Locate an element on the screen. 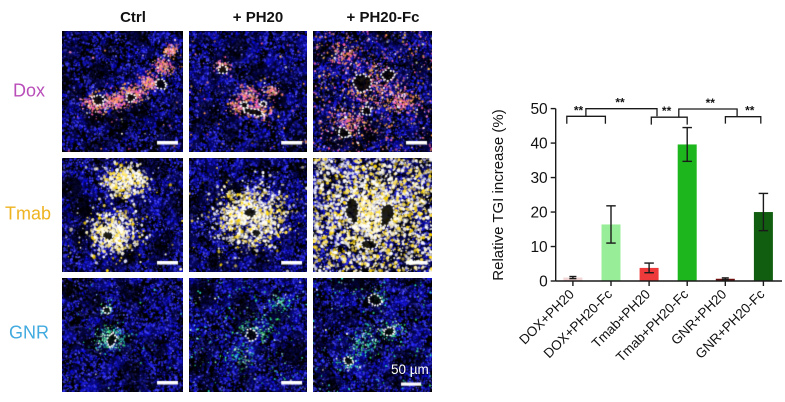  row-label-tmab: Tmab is located at coordinates (28, 213).